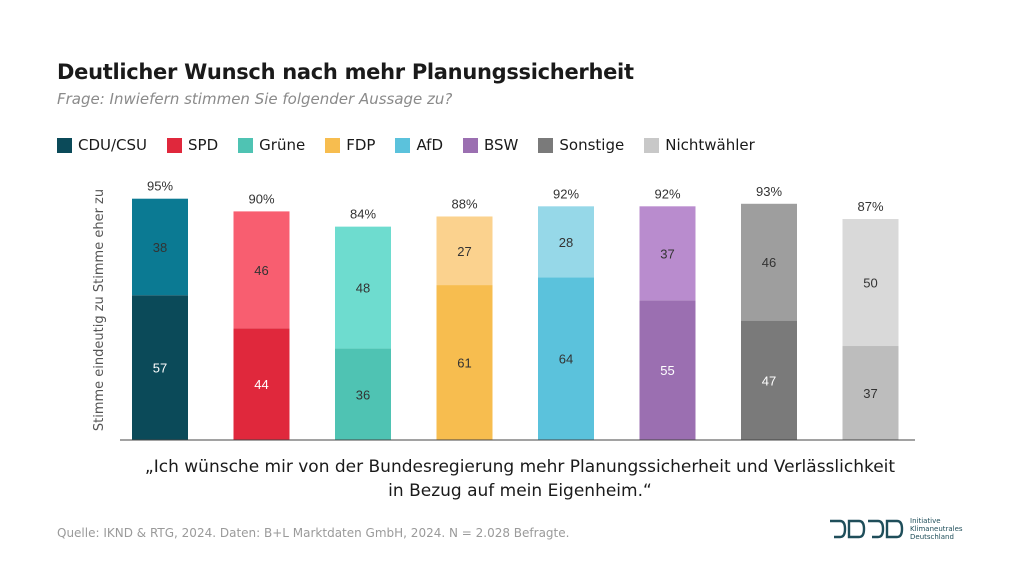 This screenshot has height=576, width=1024. Describe the element at coordinates (160, 186) in the screenshot. I see `total-label: 95%` at that location.